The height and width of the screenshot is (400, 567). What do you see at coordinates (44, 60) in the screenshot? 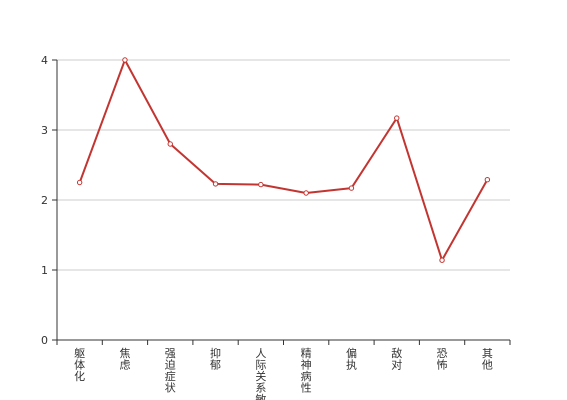
I see `y-tick-label: 4` at bounding box center [44, 60].